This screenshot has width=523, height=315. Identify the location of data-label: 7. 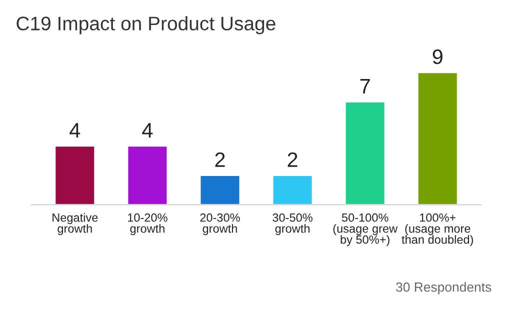
(365, 86).